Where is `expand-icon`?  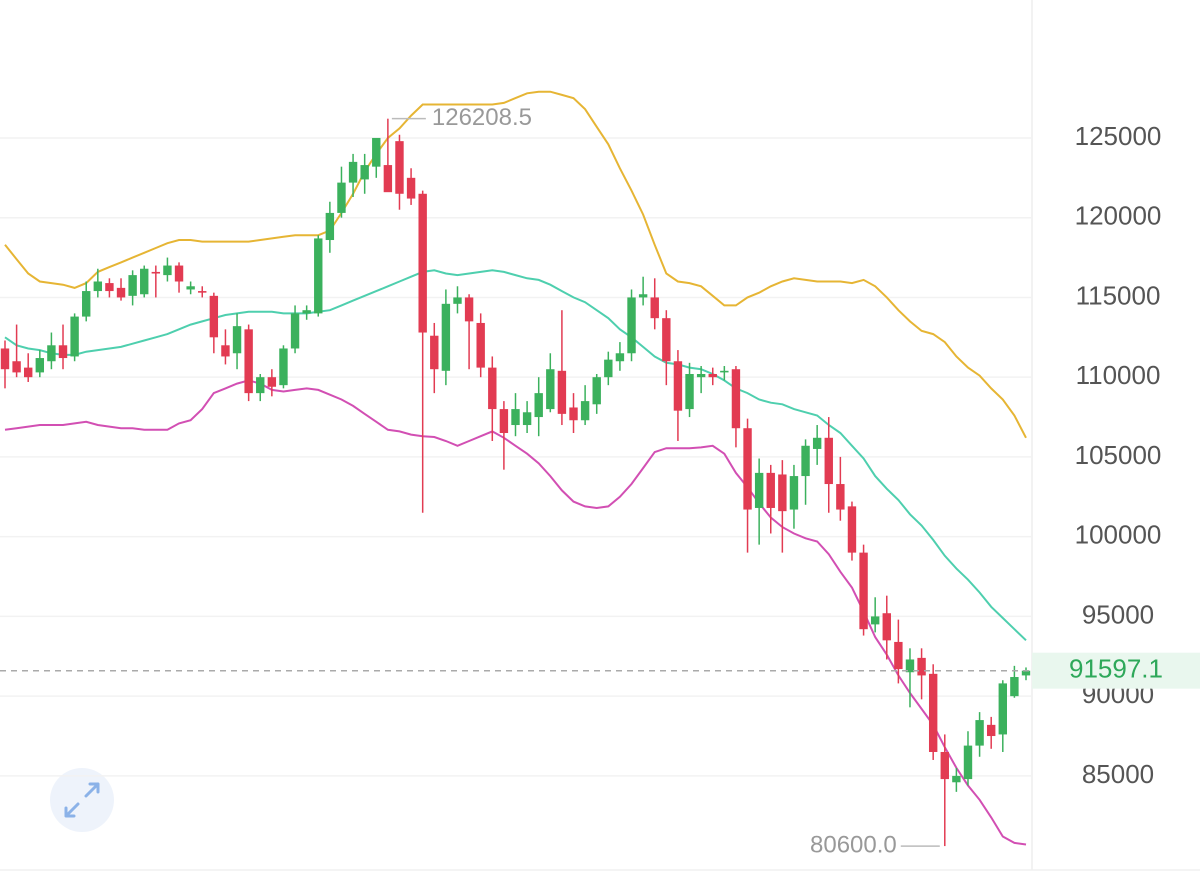
expand-icon is located at coordinates (82, 800).